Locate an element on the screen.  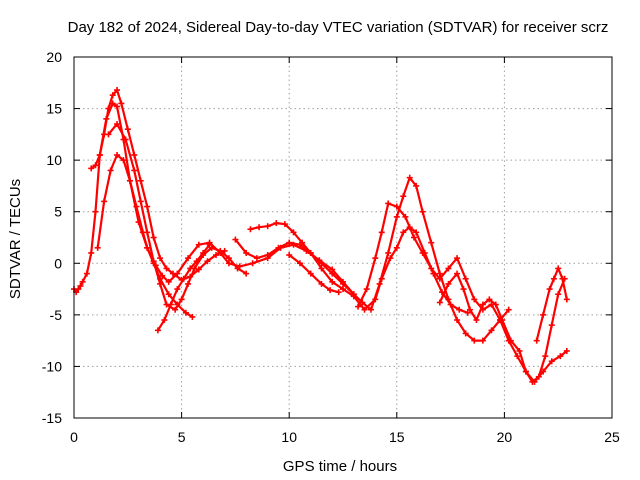
y-tick-label: 0 is located at coordinates (58, 263).